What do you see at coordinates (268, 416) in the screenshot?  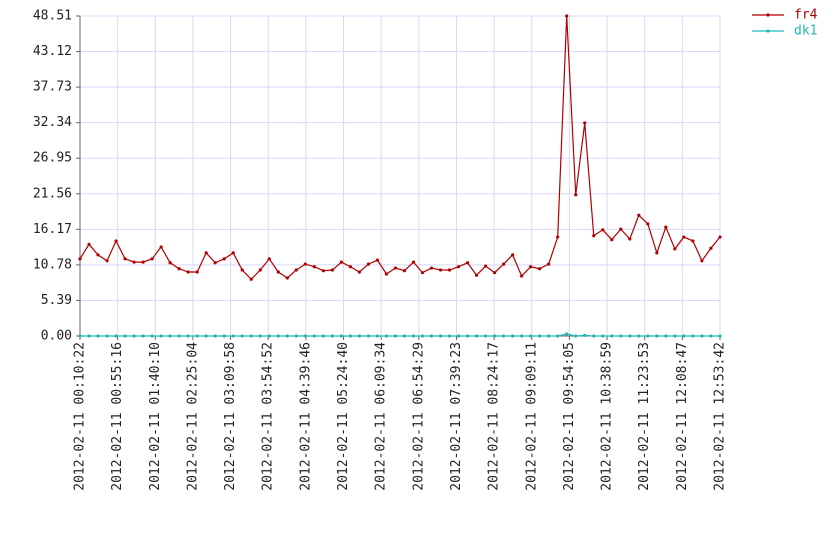 I see `x-tick-label: 2012-02-11 03:54:52` at bounding box center [268, 416].